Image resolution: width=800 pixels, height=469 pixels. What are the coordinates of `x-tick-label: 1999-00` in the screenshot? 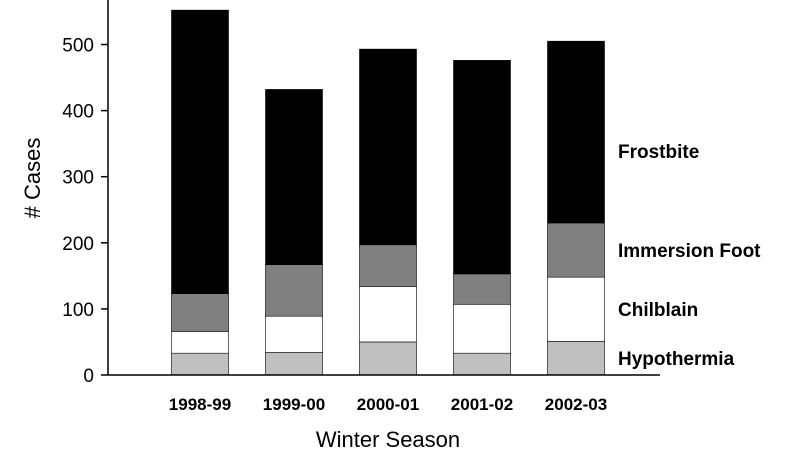 It's located at (294, 404).